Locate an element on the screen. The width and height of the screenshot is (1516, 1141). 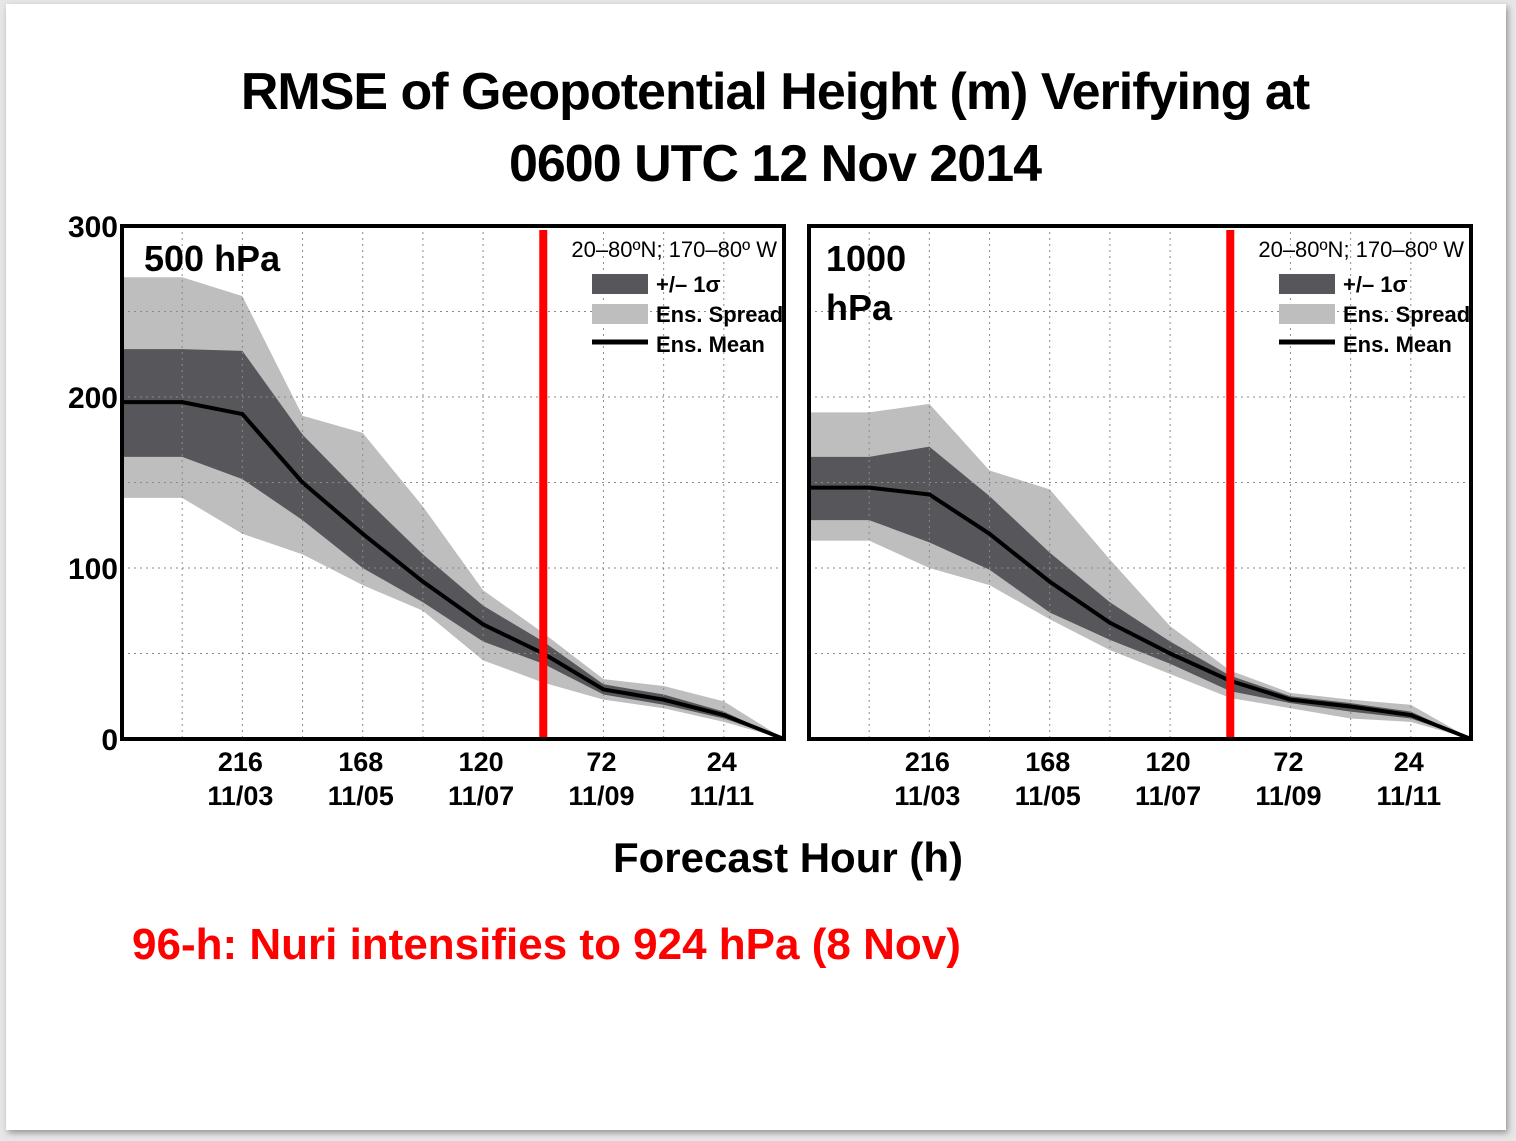
figure-title-line-2: 0600 UTC 12 Nov 2014 is located at coordinates (775, 164).